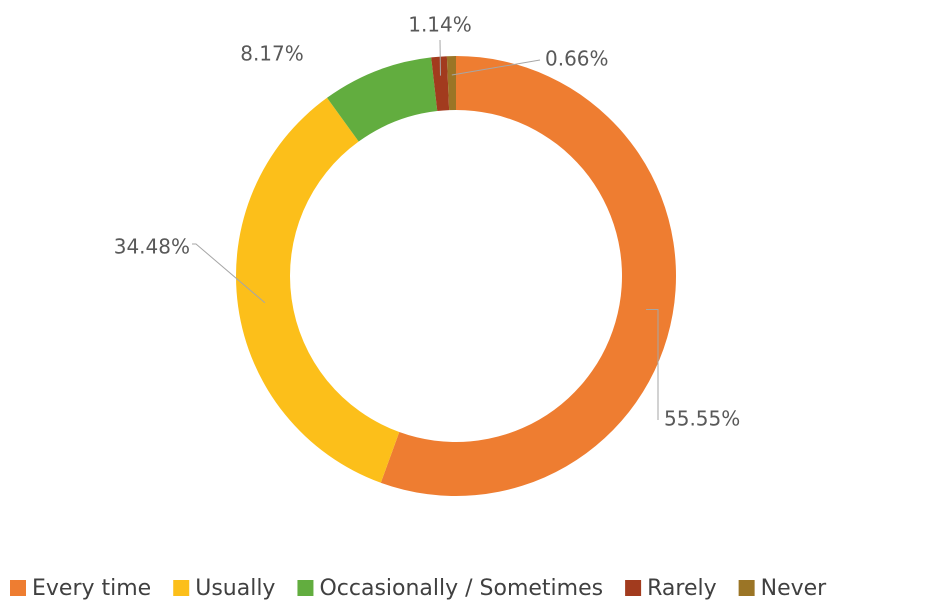 This screenshot has height=606, width=952. I want to click on data-label: 1.14%, so click(440, 25).